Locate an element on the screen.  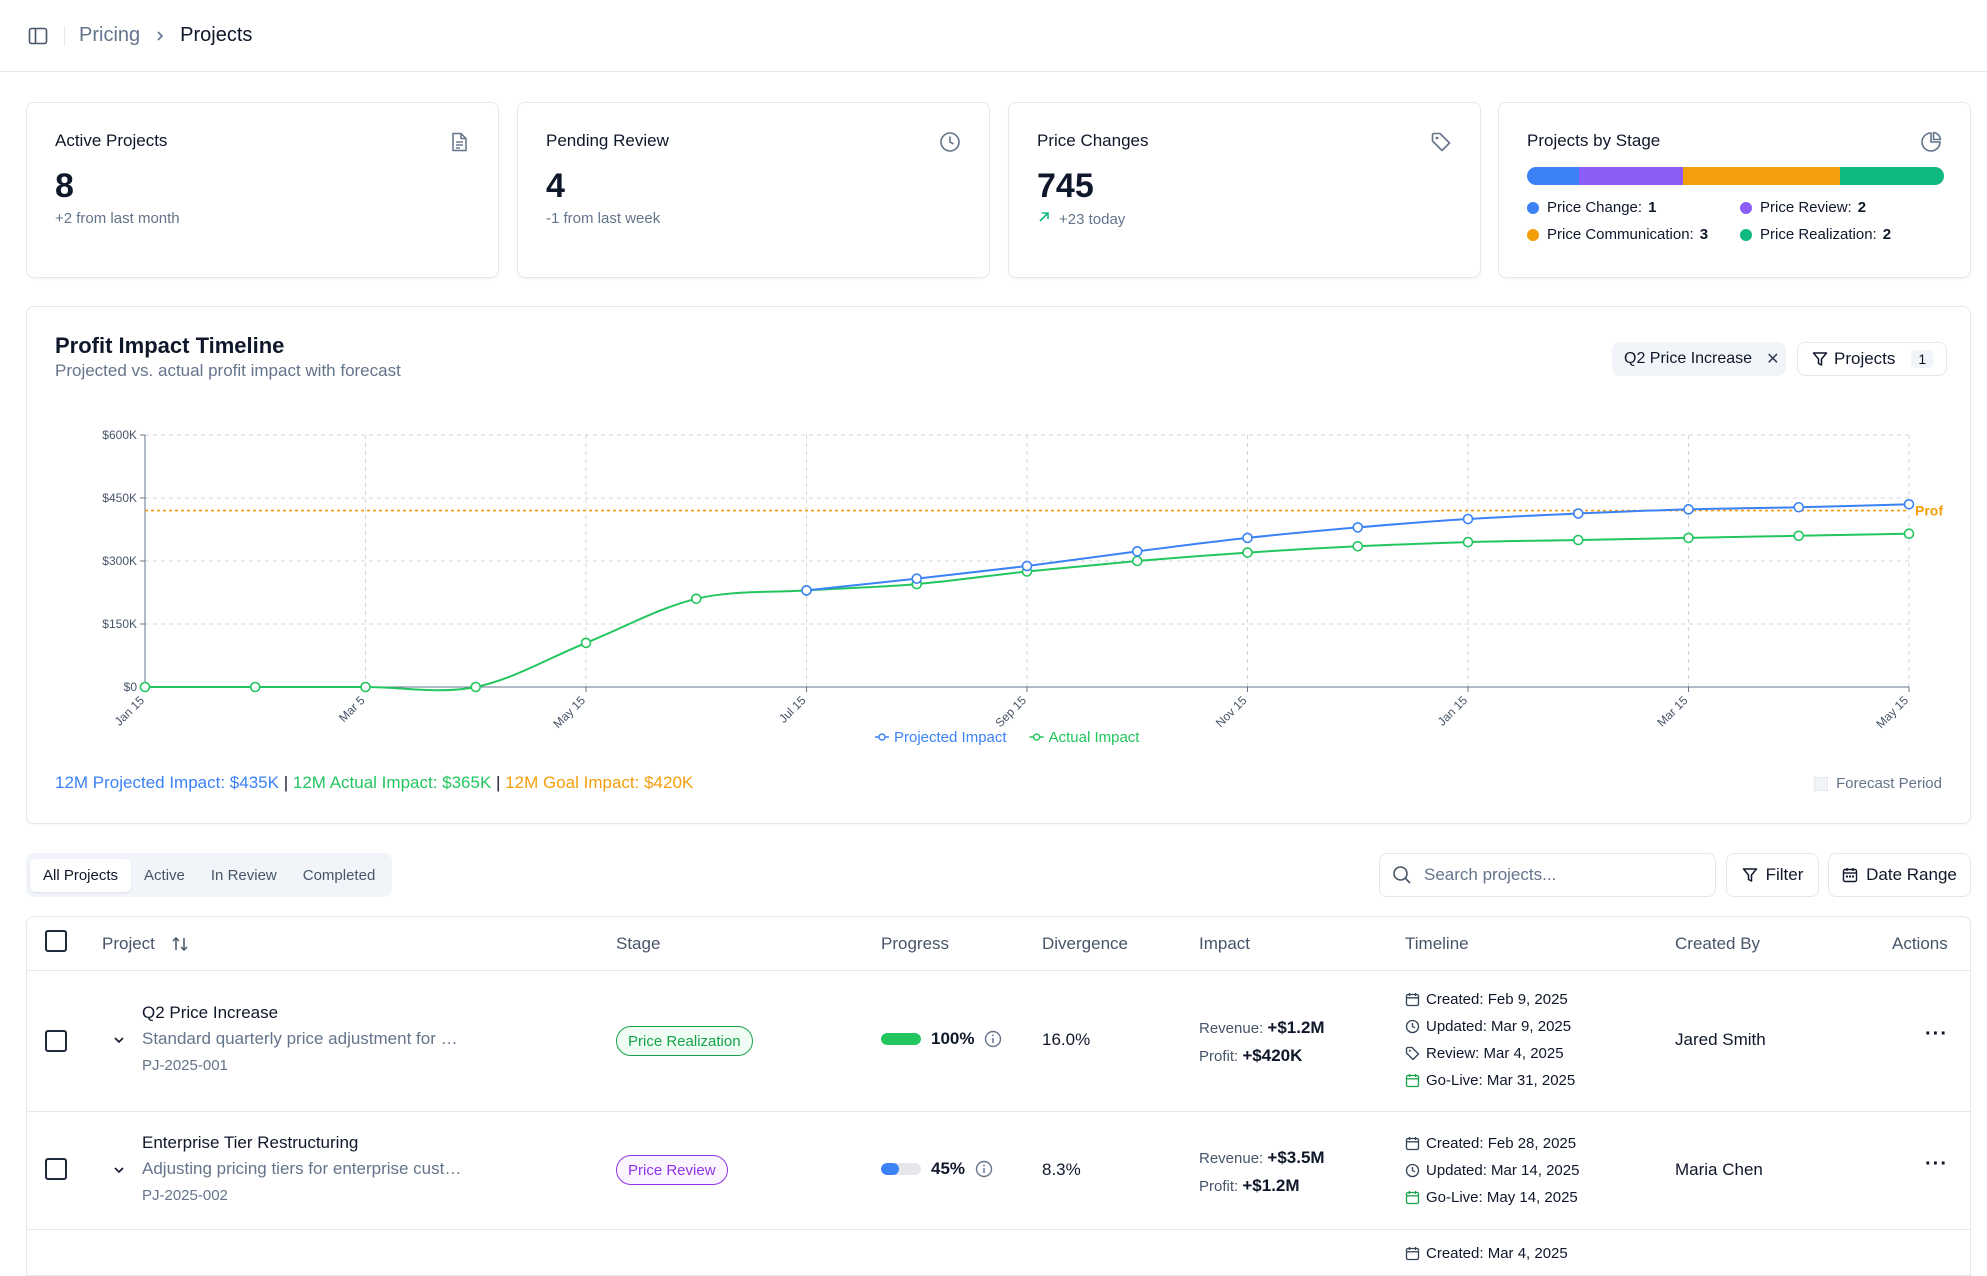
legend-marker is located at coordinates (882, 737).